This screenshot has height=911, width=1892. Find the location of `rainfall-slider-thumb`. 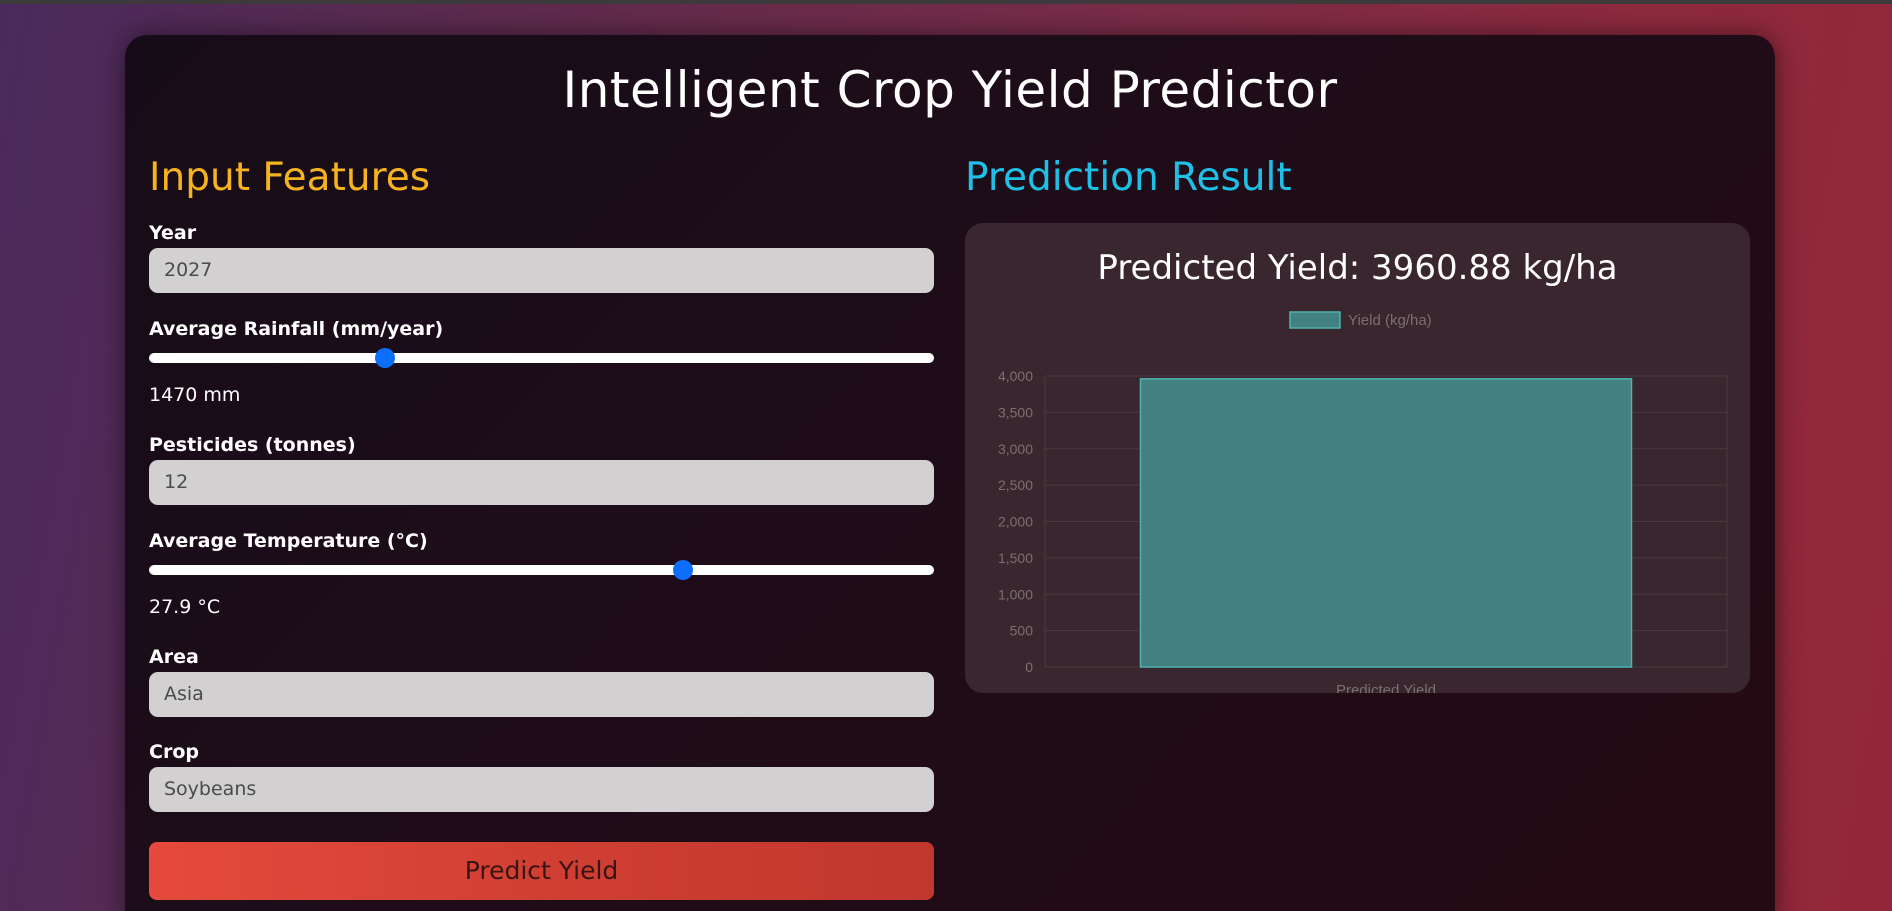

rainfall-slider-thumb is located at coordinates (384, 358).